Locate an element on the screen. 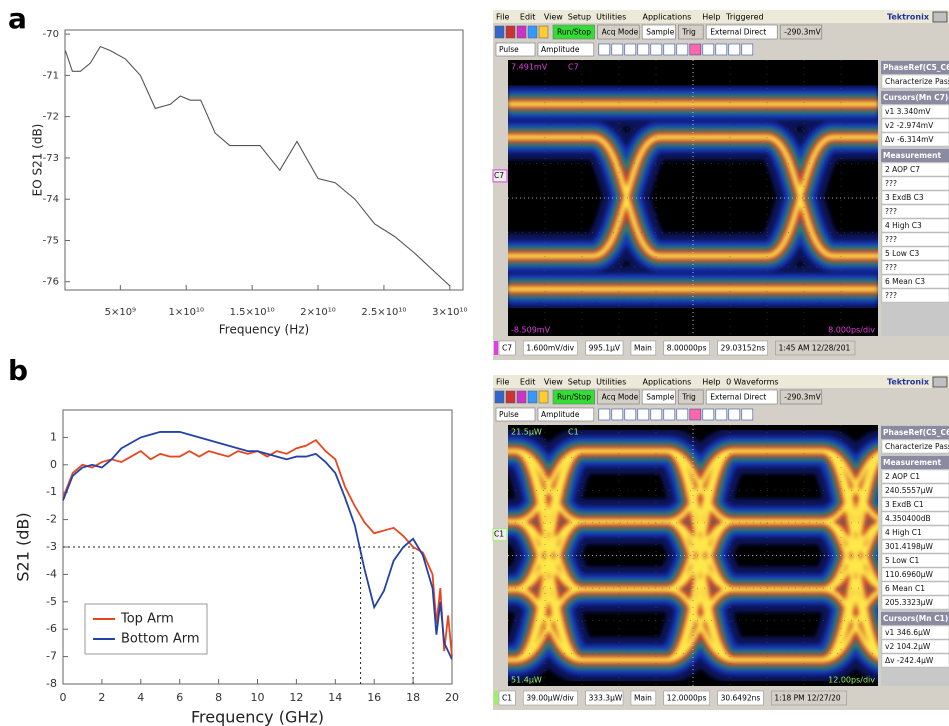  toolbar-text: Acq Mode is located at coordinates (620, 32).